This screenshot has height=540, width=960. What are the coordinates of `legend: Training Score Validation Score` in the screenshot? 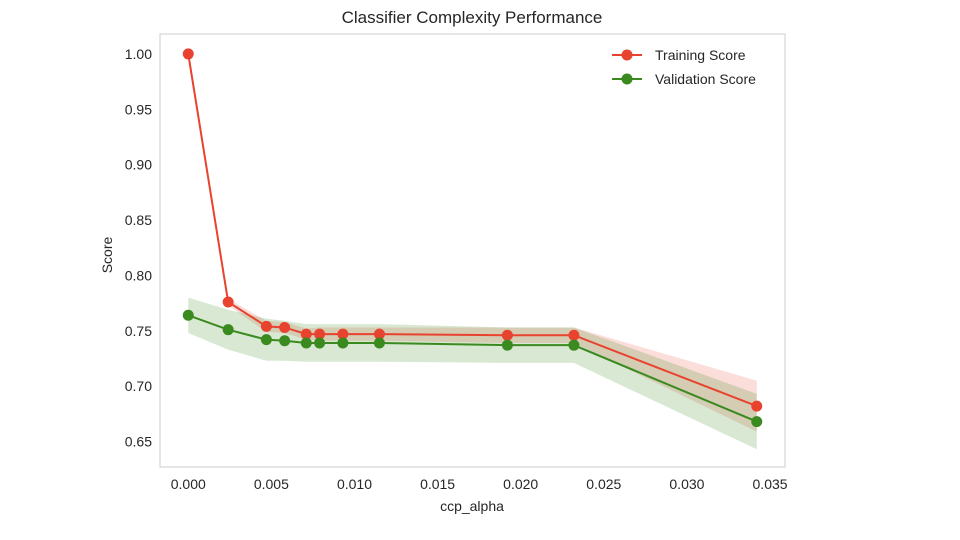 It's located at (684, 67).